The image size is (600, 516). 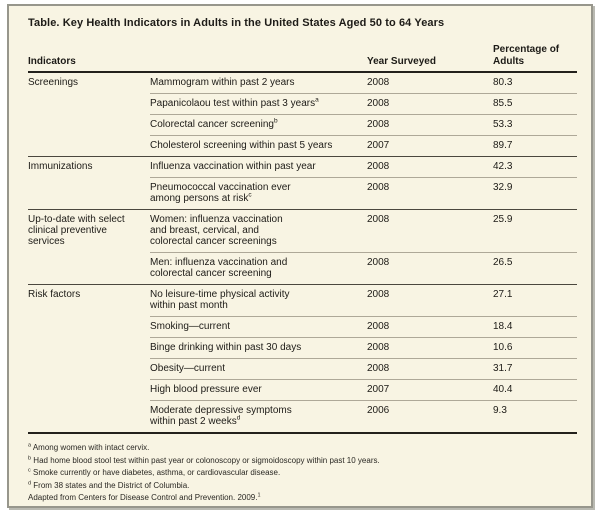 What do you see at coordinates (503, 145) in the screenshot?
I see `percentage-cell: 89.7` at bounding box center [503, 145].